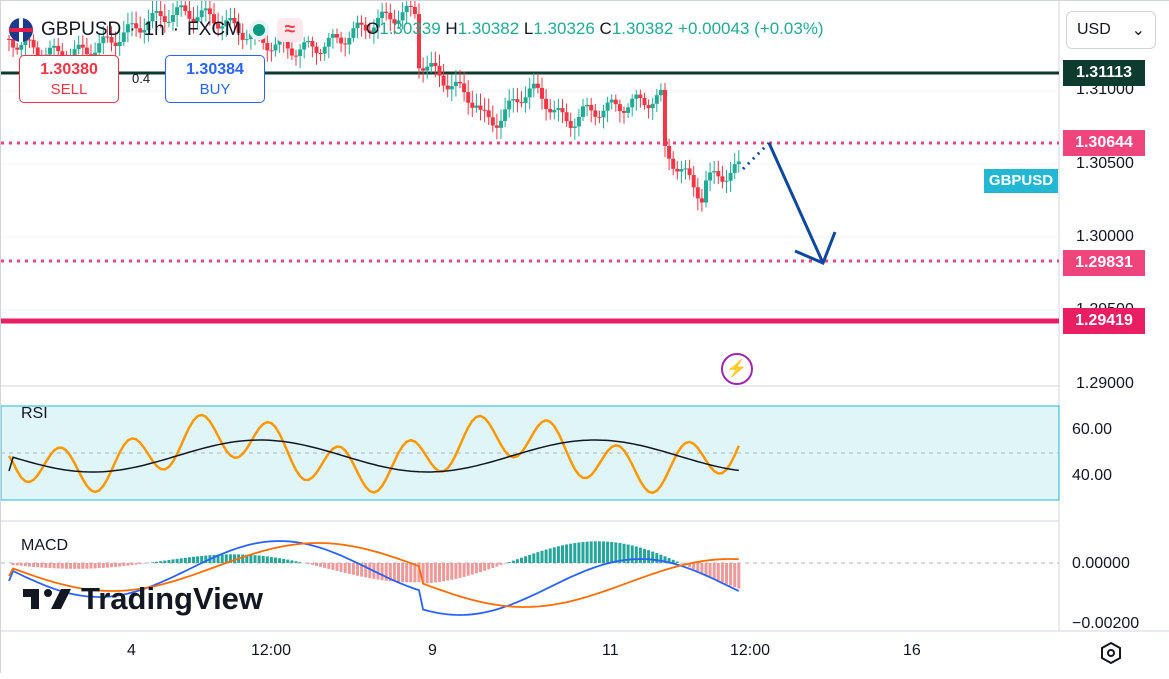 Image resolution: width=1169 pixels, height=679 pixels. I want to click on wave-icon: ≈, so click(290, 30).